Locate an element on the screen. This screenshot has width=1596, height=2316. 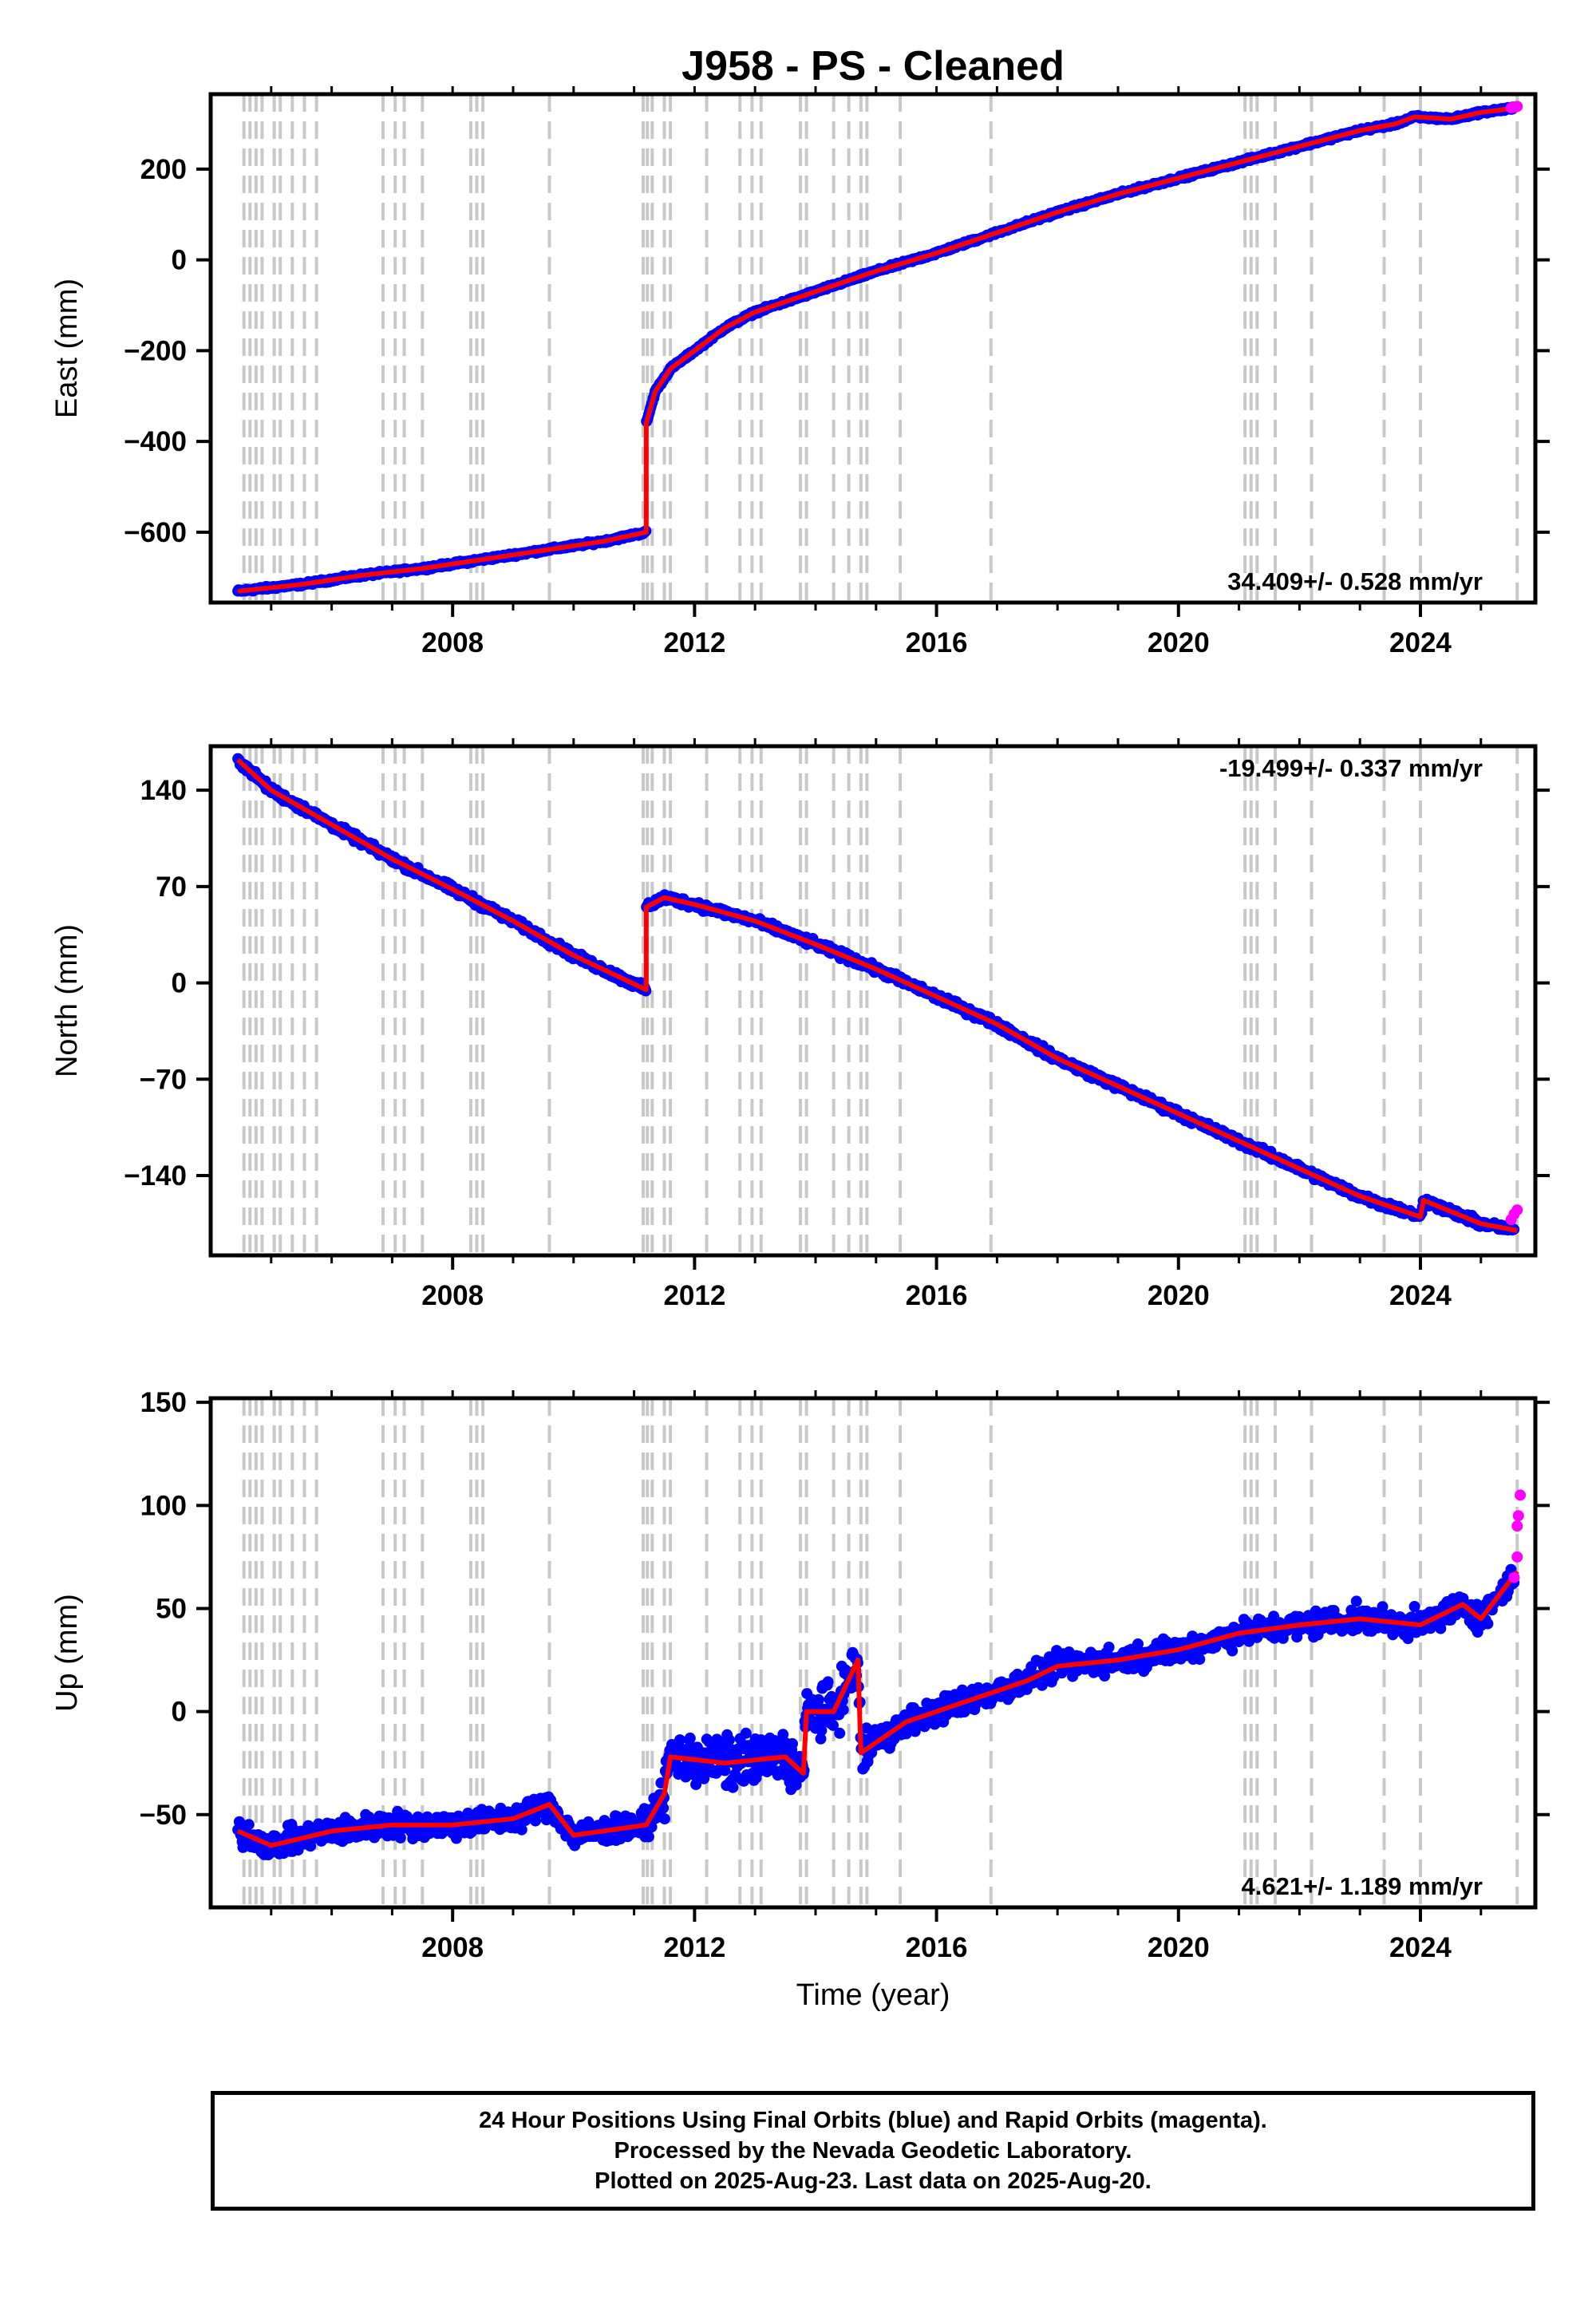
y-tick-label: −140 is located at coordinates (155, 1176).